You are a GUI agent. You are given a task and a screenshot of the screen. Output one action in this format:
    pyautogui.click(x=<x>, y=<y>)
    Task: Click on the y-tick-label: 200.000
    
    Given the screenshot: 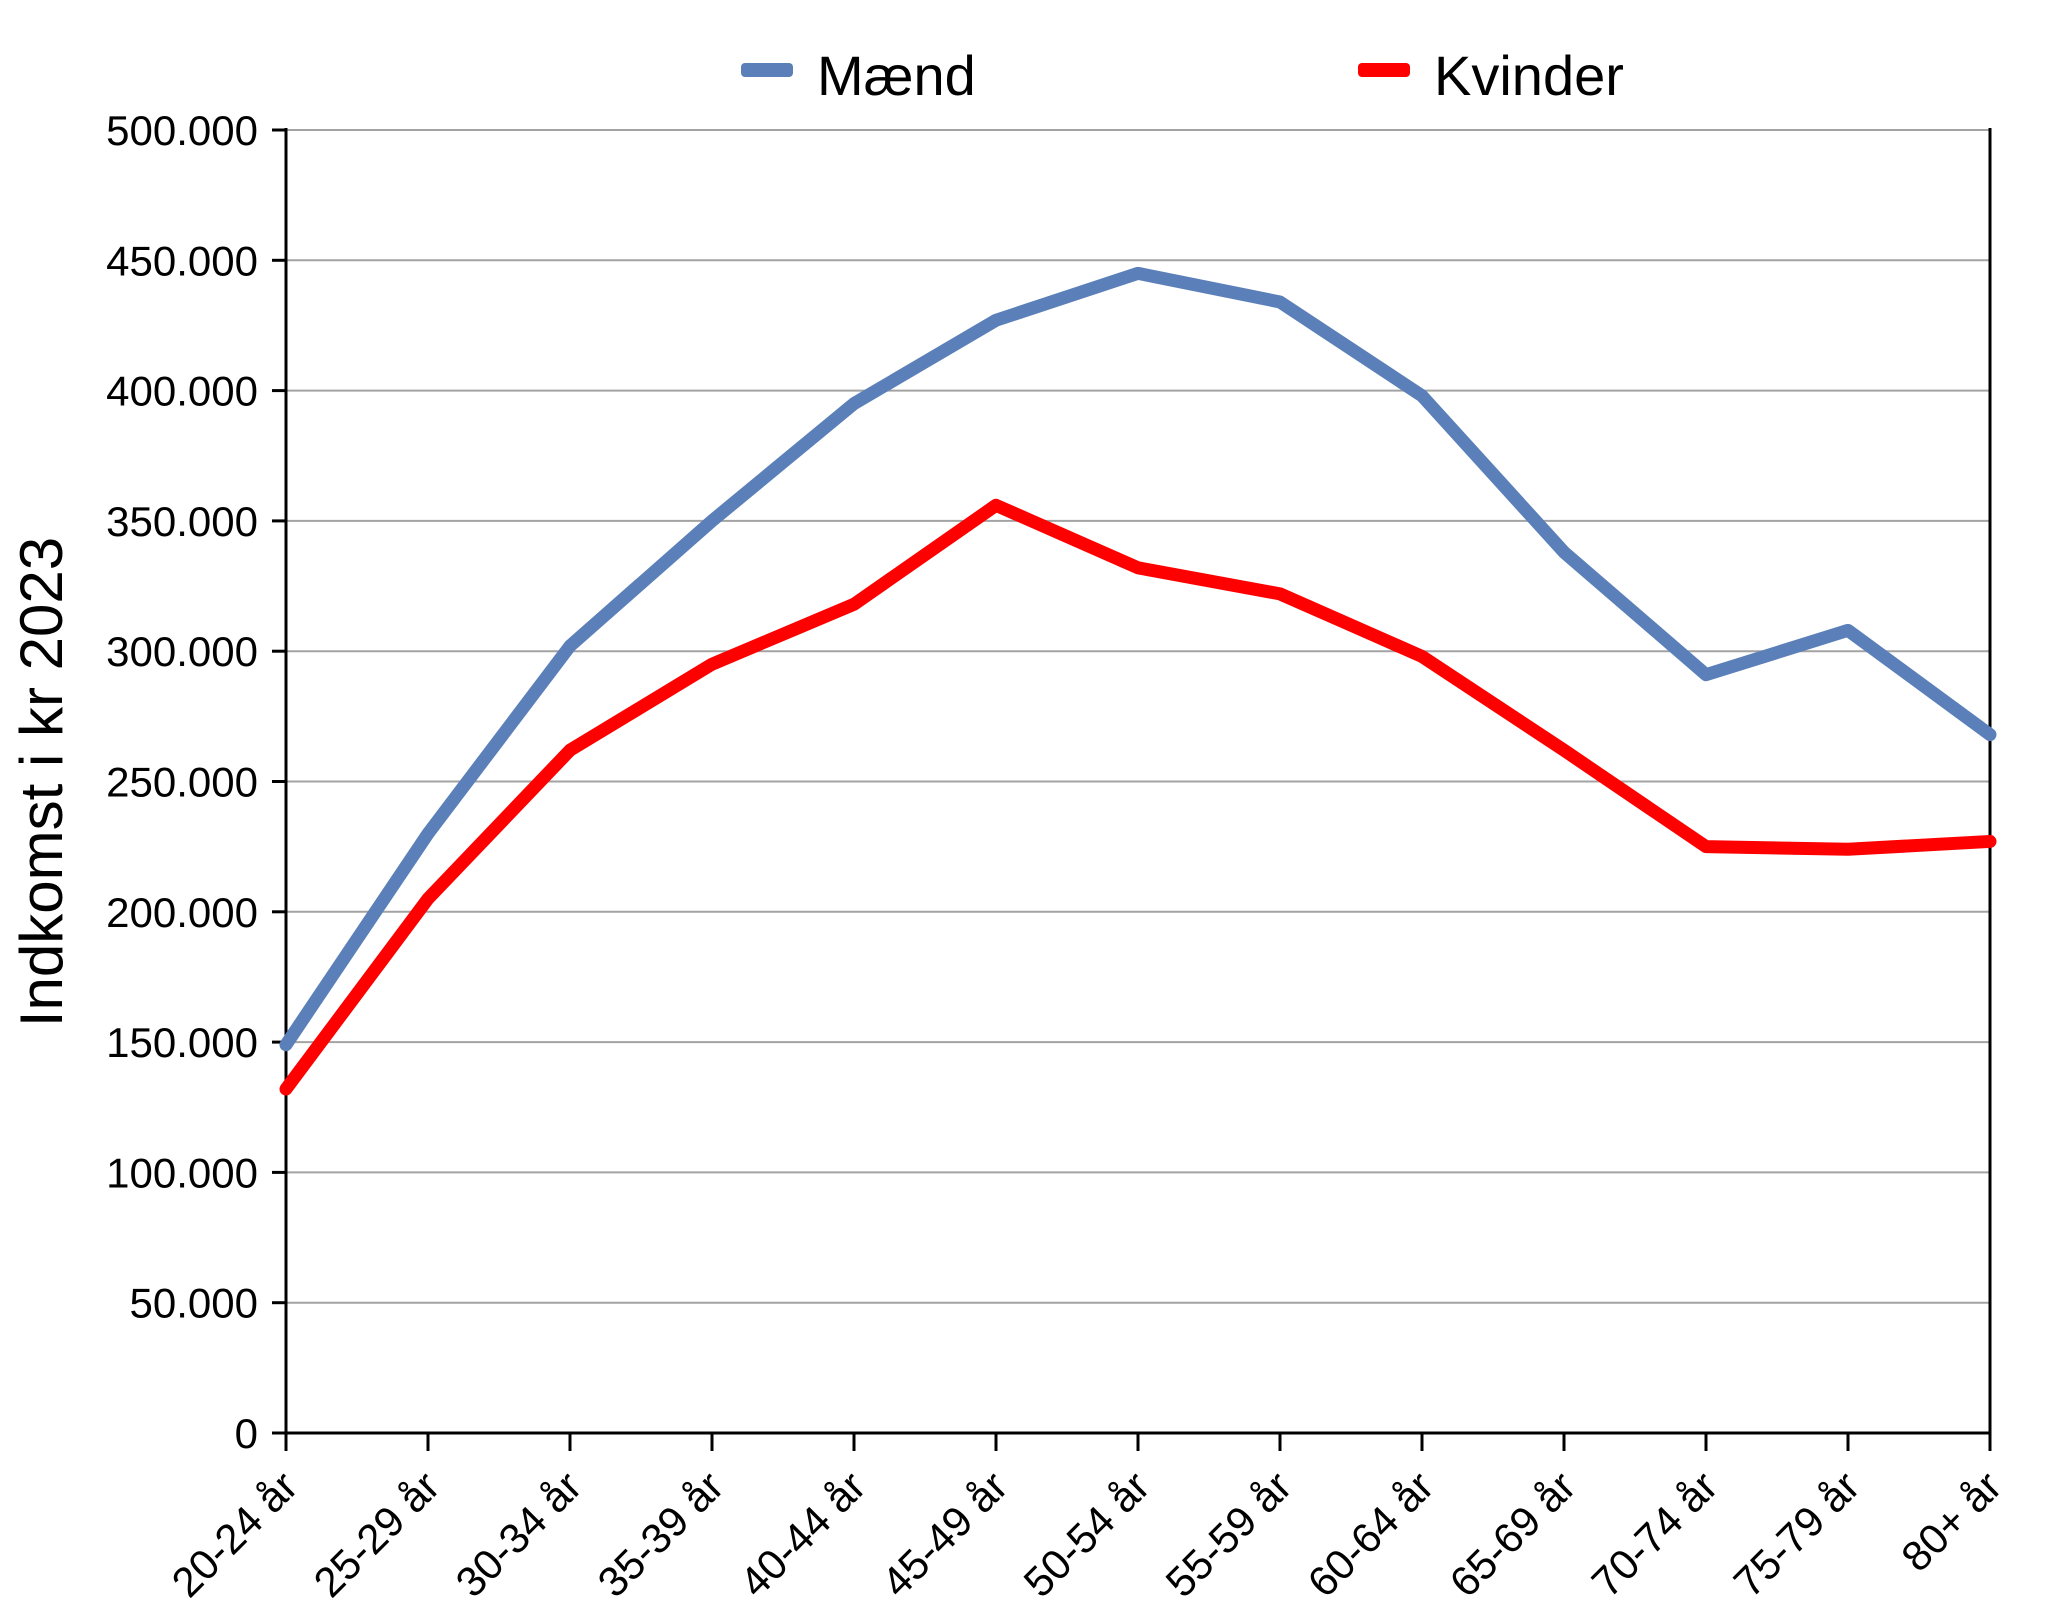 What is the action you would take?
    pyautogui.click(x=182, y=912)
    